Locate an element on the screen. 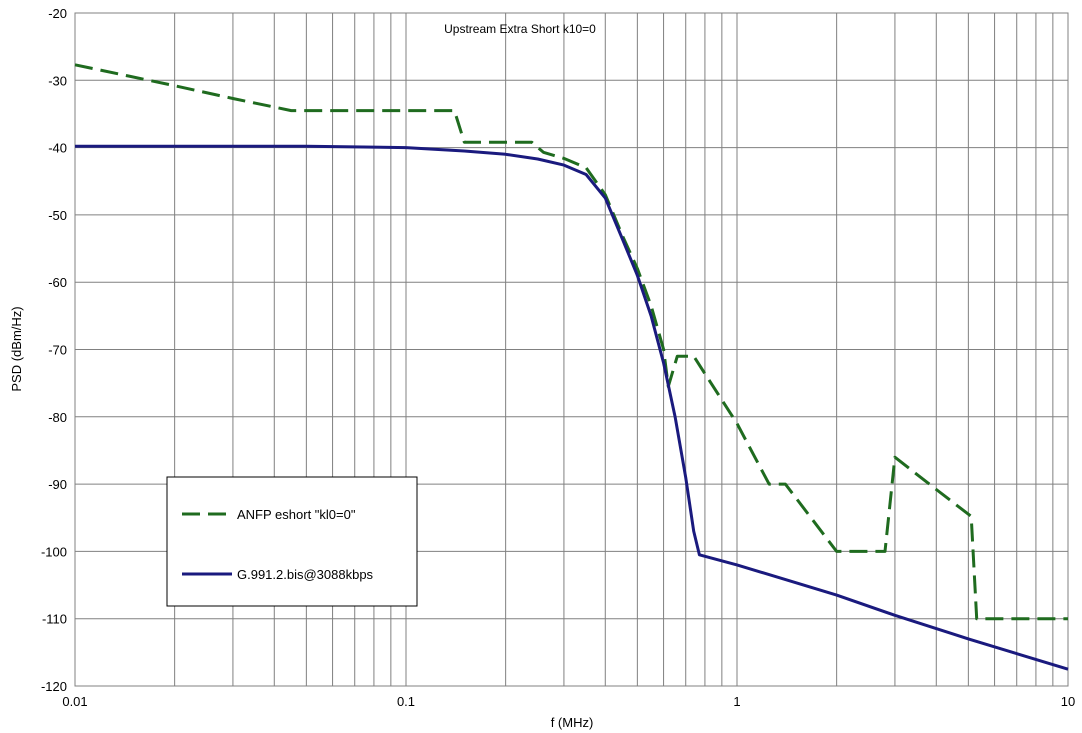  x-tick-label: 1 is located at coordinates (736, 701).